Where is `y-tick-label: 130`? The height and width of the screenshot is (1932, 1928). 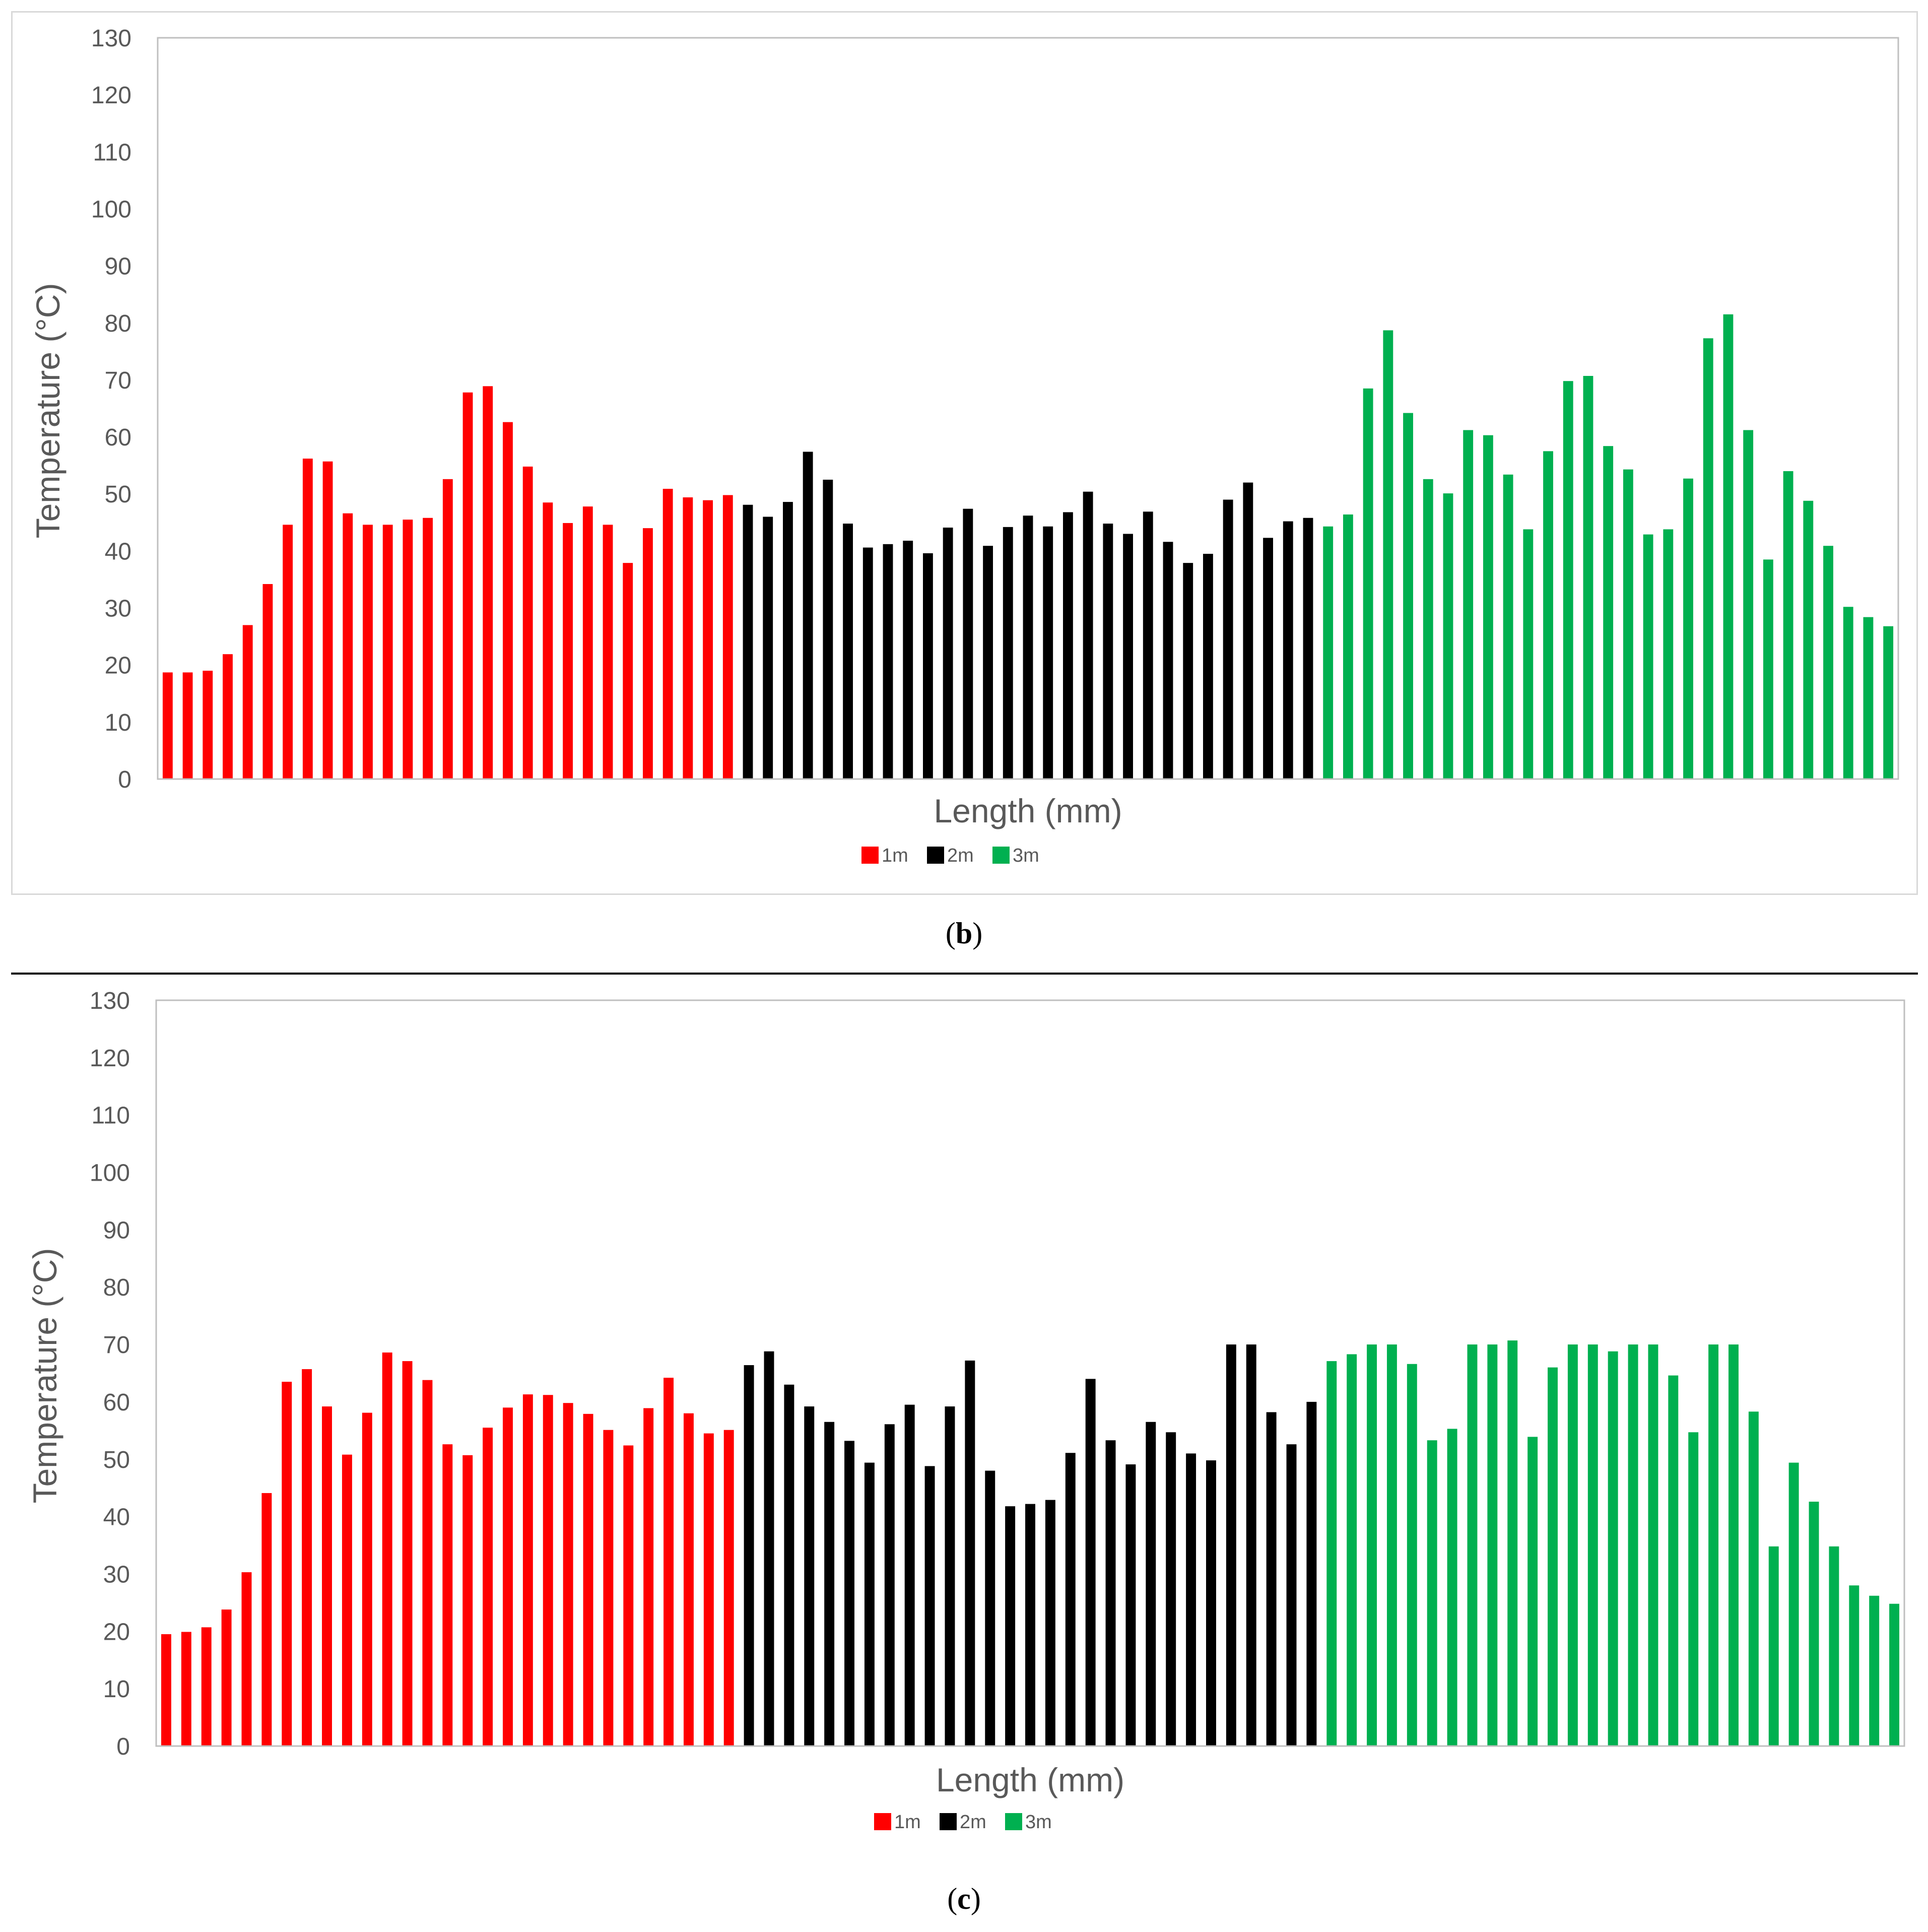
y-tick-label: 130 is located at coordinates (110, 1001).